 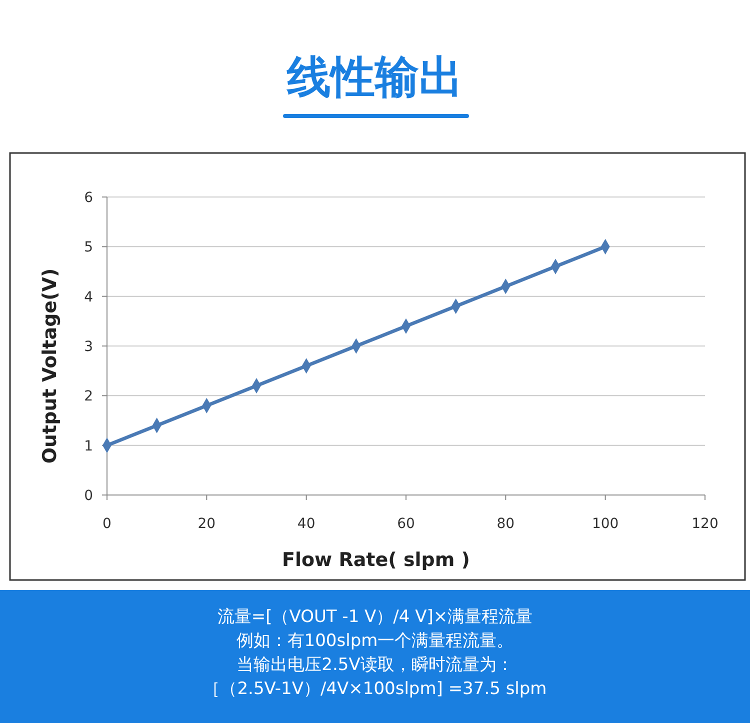 What do you see at coordinates (705, 524) in the screenshot?
I see `x-tick-label: 120` at bounding box center [705, 524].